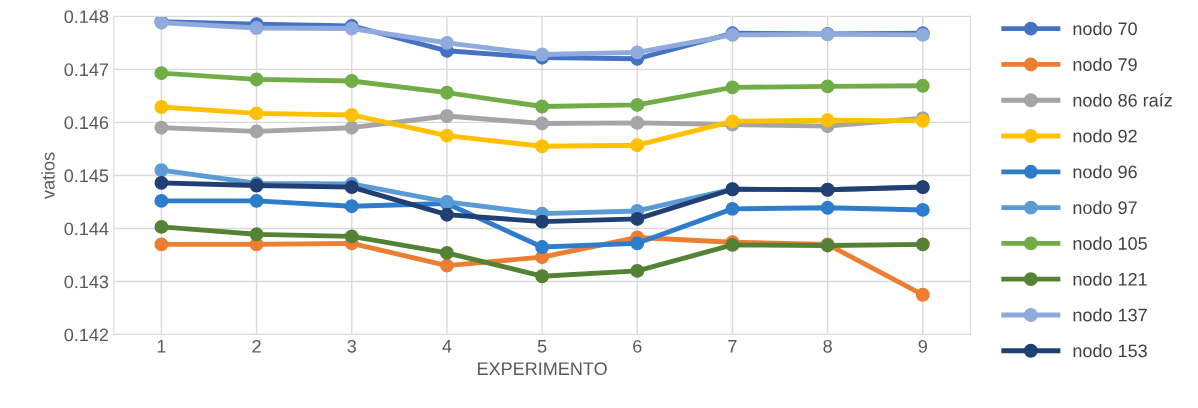  What do you see at coordinates (161, 346) in the screenshot?
I see `x-tick-label: 1` at bounding box center [161, 346].